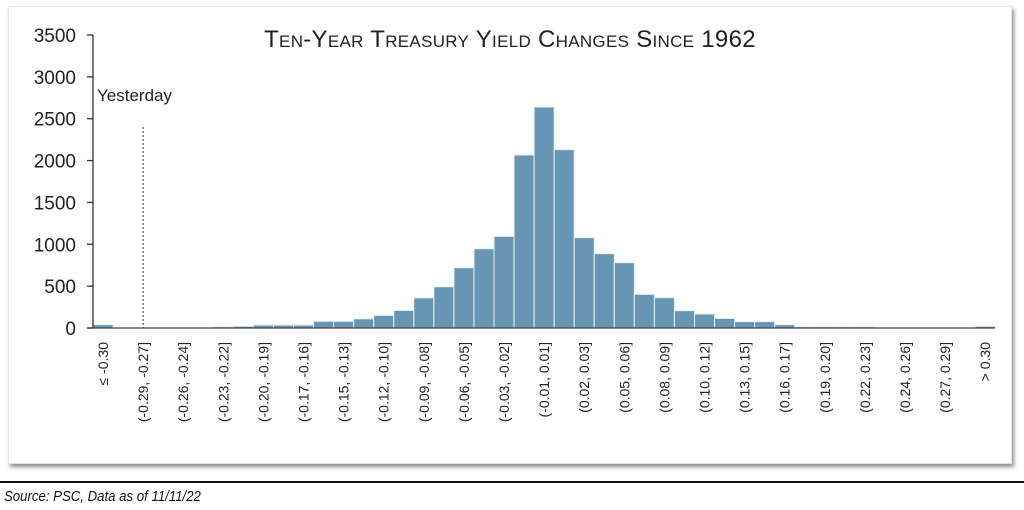 Image resolution: width=1024 pixels, height=510 pixels. What do you see at coordinates (705, 377) in the screenshot?
I see `x-tick-label: (0.10, 0.12]` at bounding box center [705, 377].